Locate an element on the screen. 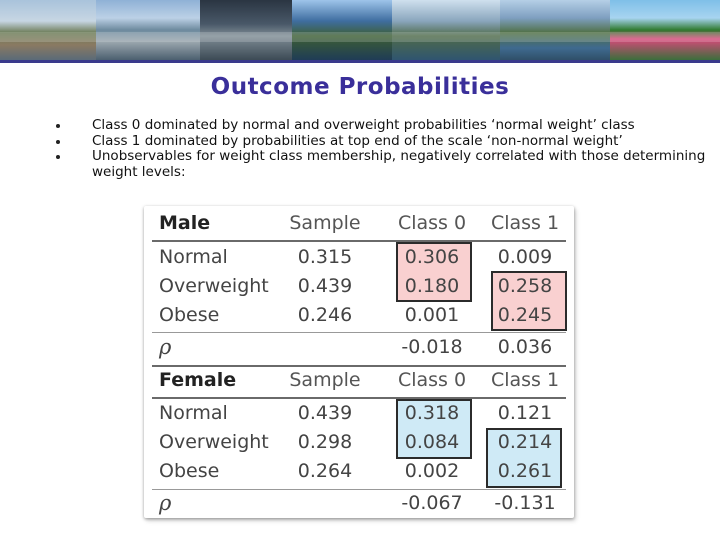  banner-photo-lake-panorama is located at coordinates (446, 30).